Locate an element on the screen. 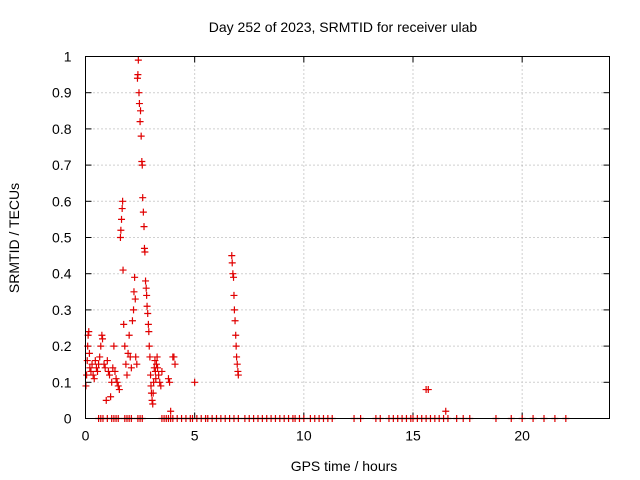 The height and width of the screenshot is (480, 640). x-tick-label: 20 is located at coordinates (522, 436).